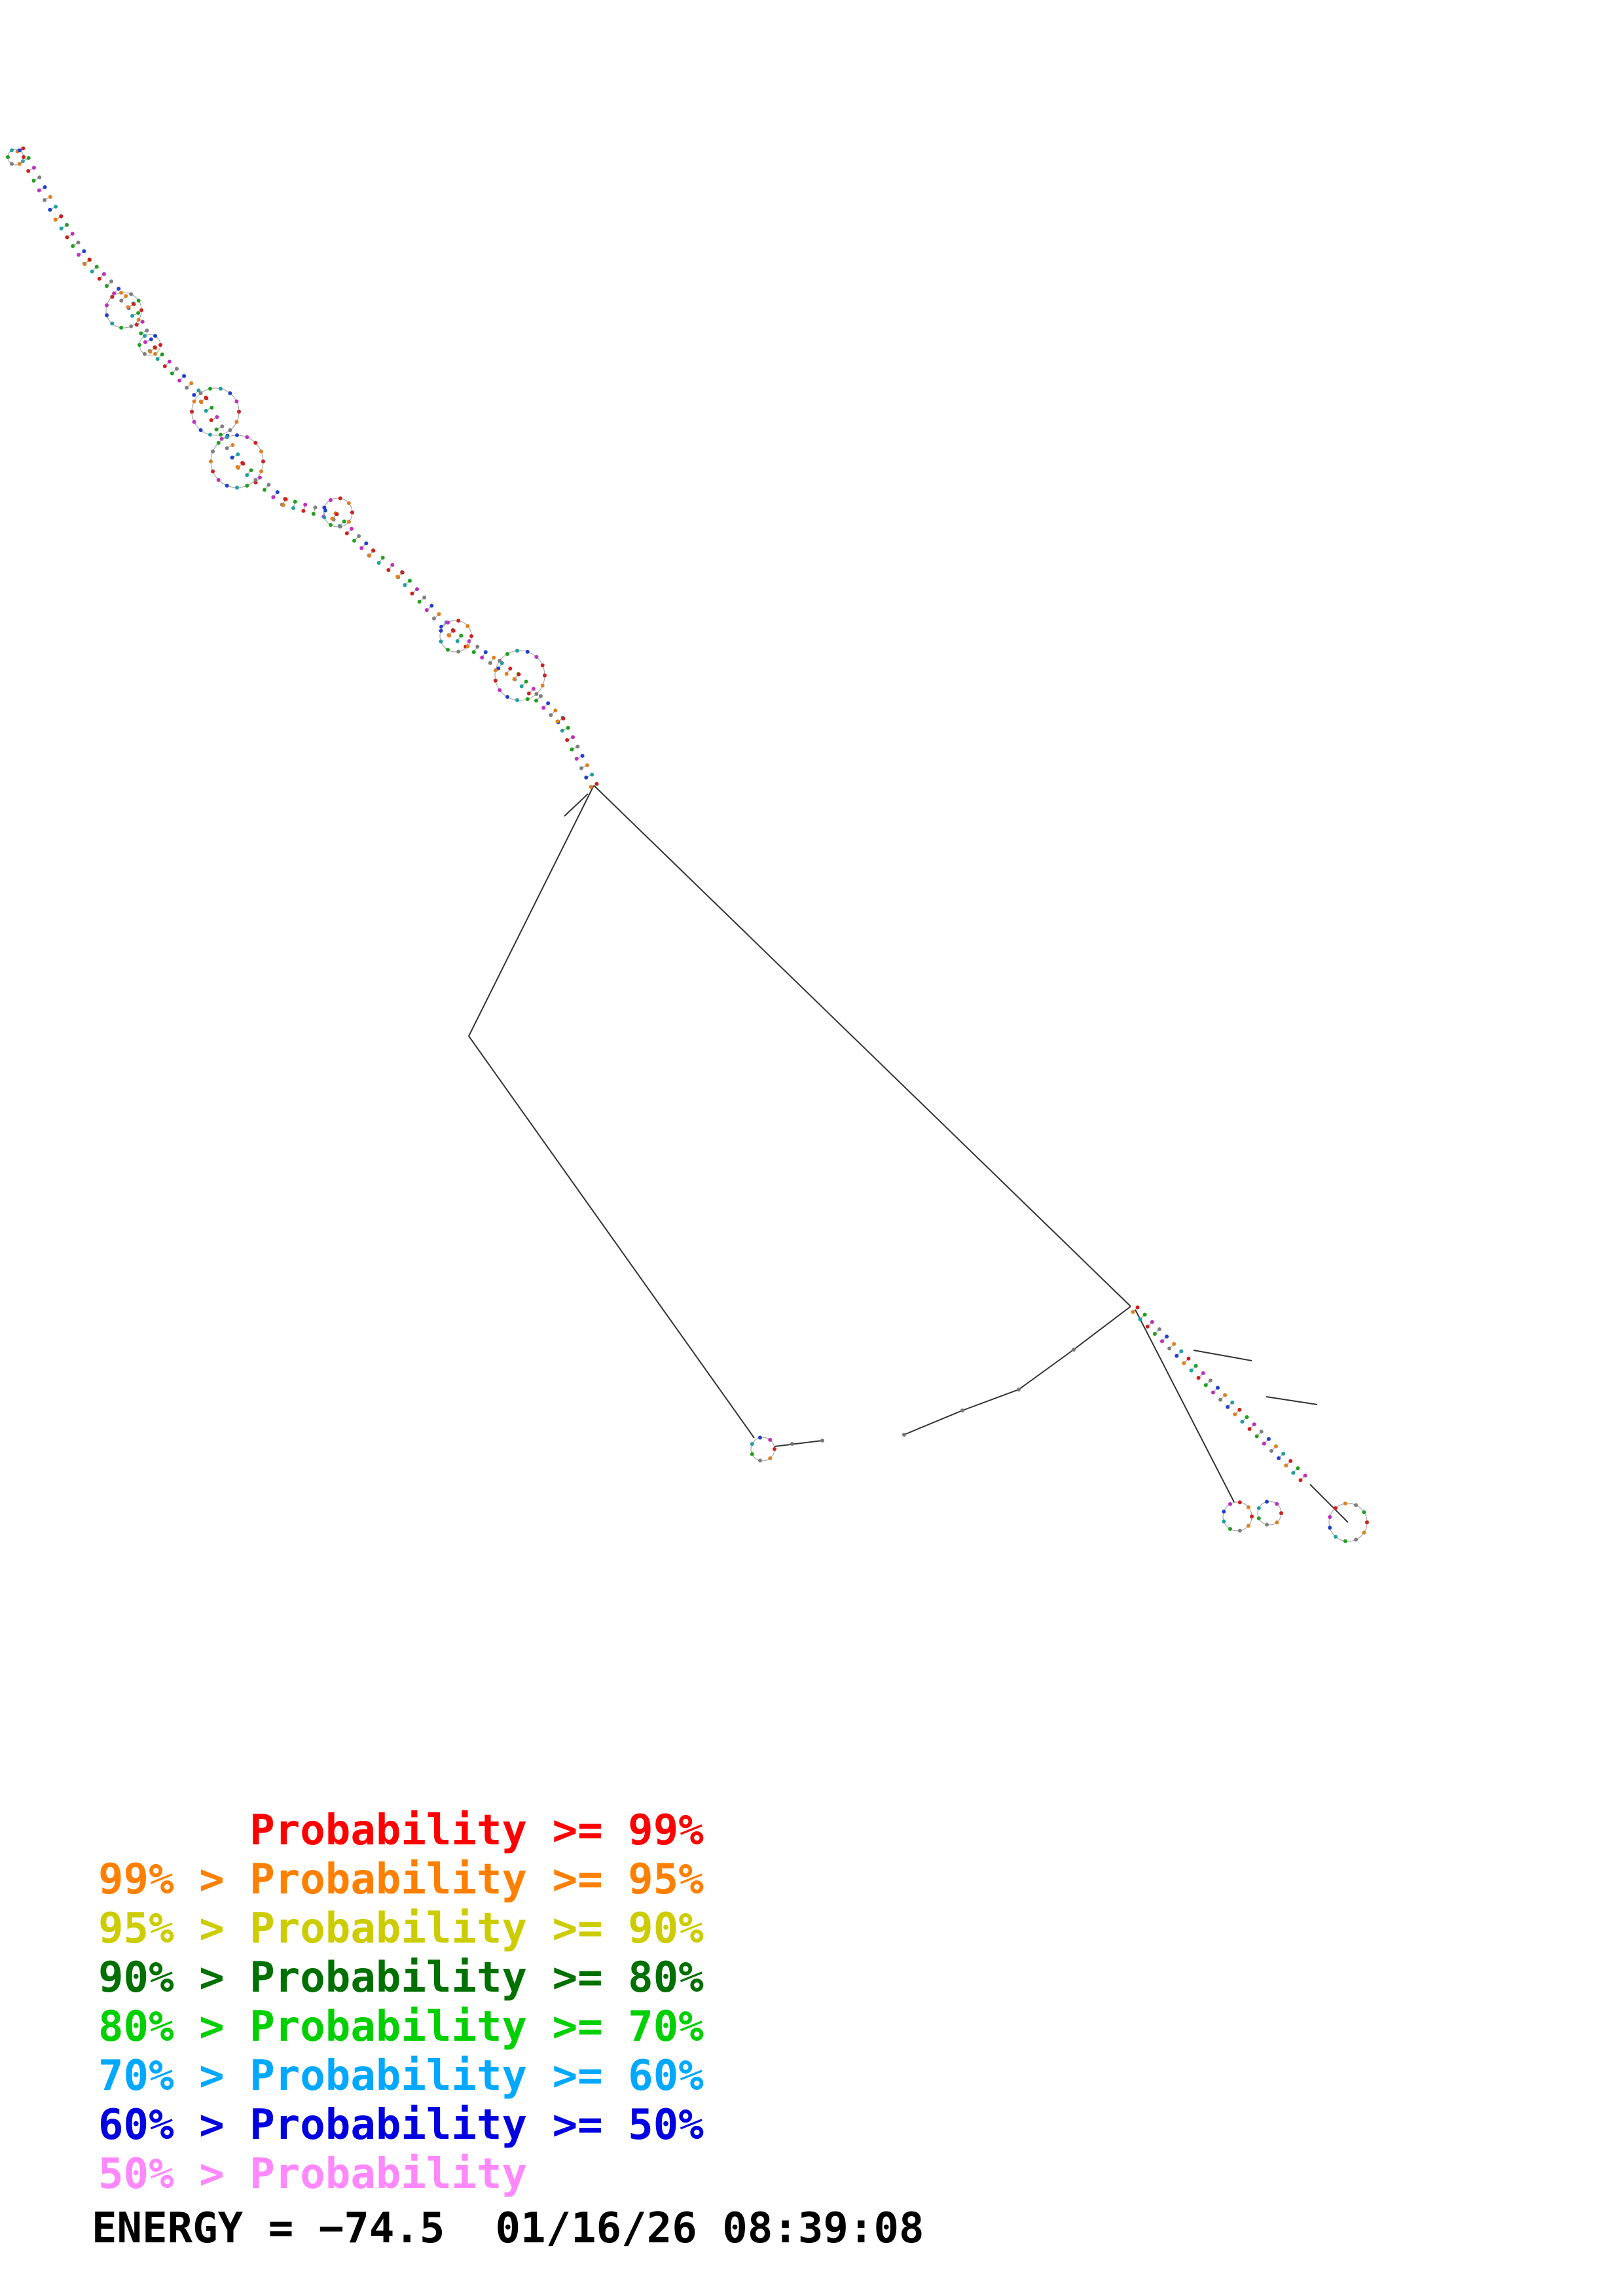  I want to click on legend-entry: Probability >= 99%, so click(401, 1830).